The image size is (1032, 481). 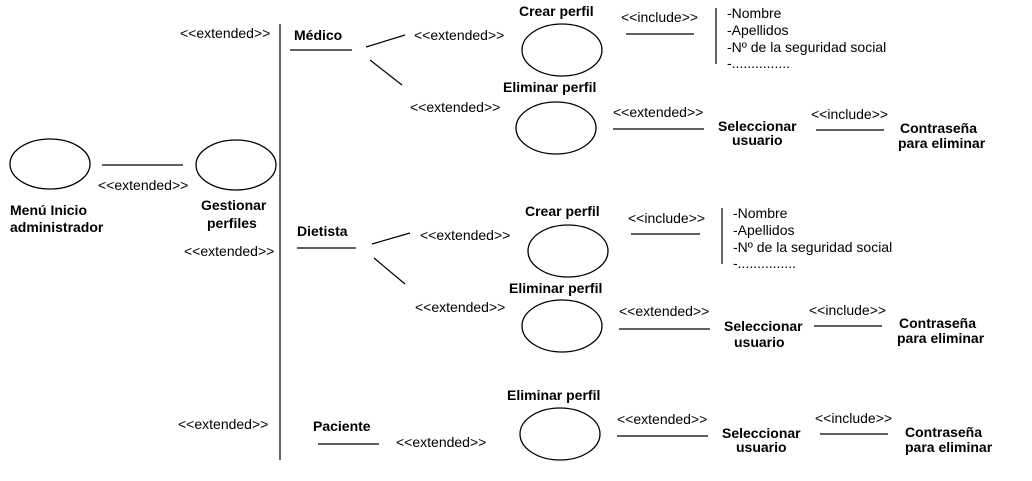 What do you see at coordinates (549, 87) in the screenshot?
I see `medico-eliminar-label: Eliminar perfil` at bounding box center [549, 87].